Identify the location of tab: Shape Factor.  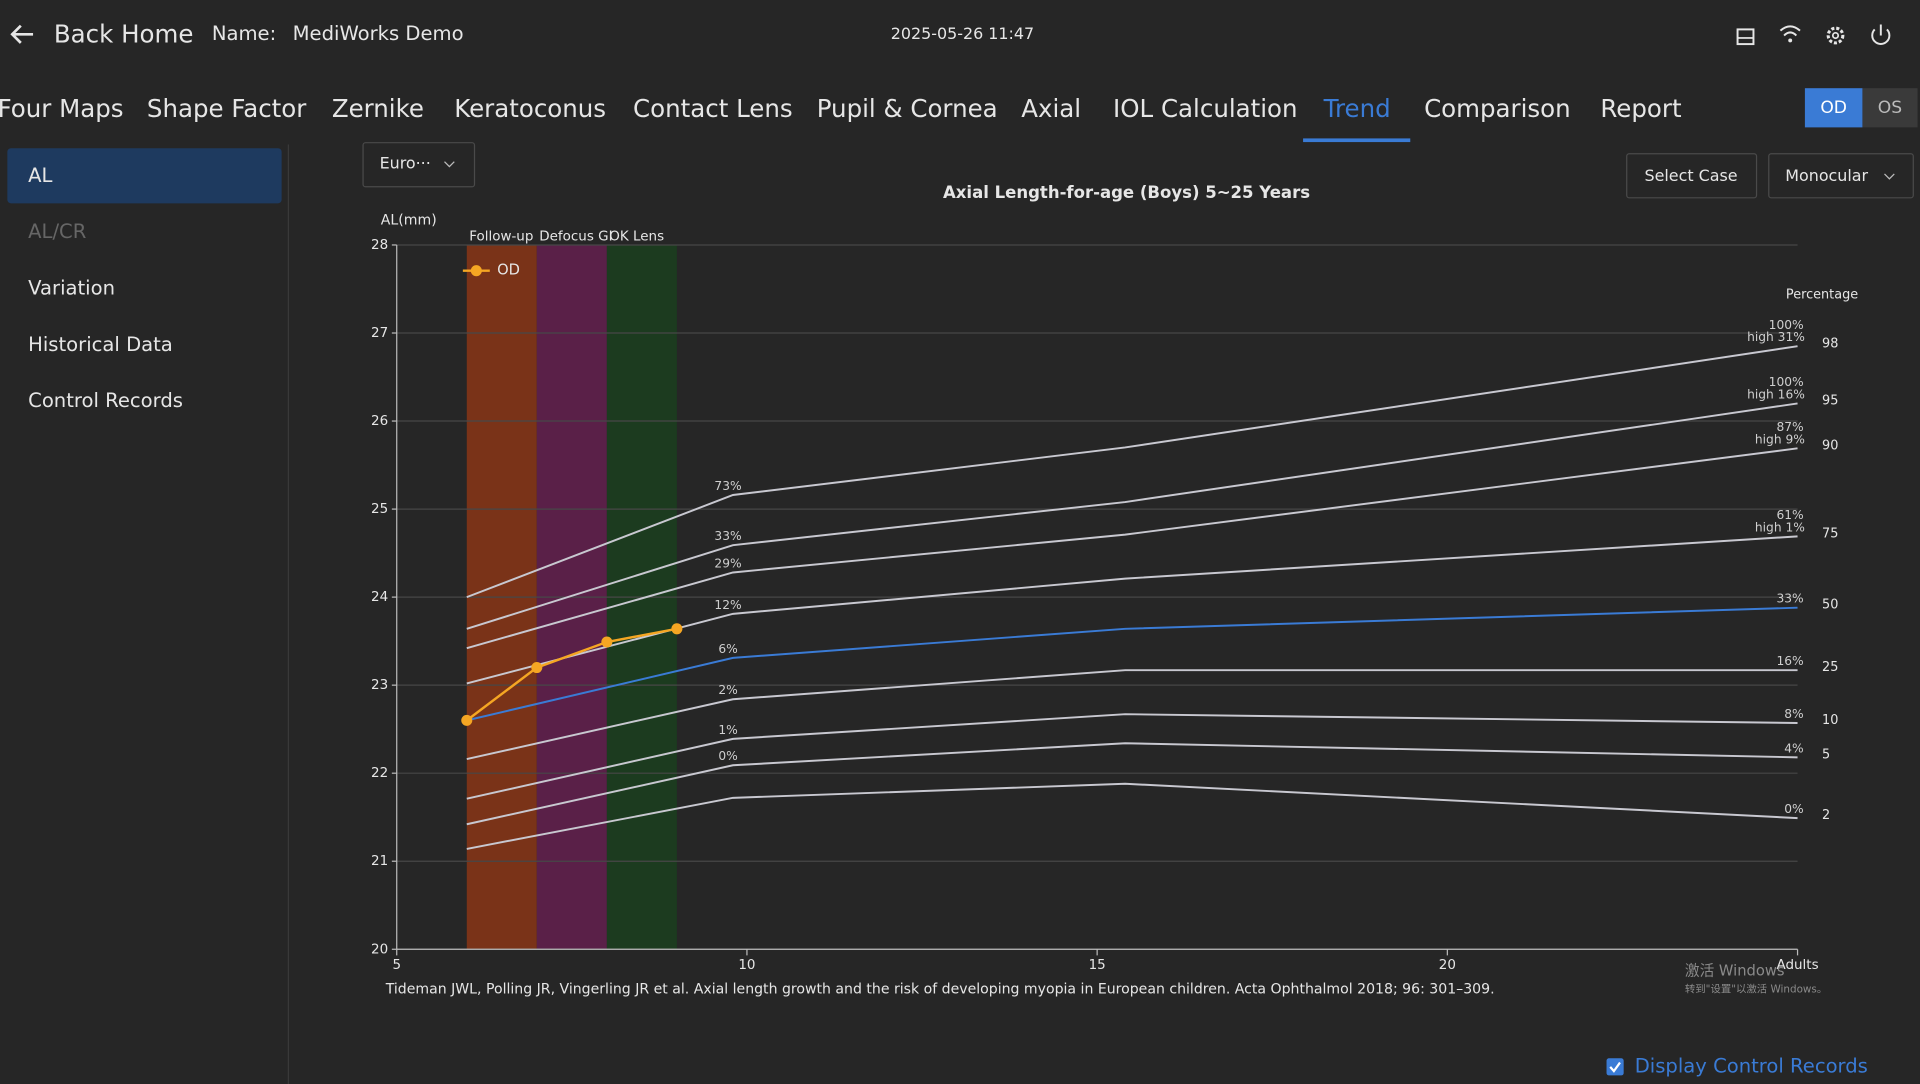
(227, 108).